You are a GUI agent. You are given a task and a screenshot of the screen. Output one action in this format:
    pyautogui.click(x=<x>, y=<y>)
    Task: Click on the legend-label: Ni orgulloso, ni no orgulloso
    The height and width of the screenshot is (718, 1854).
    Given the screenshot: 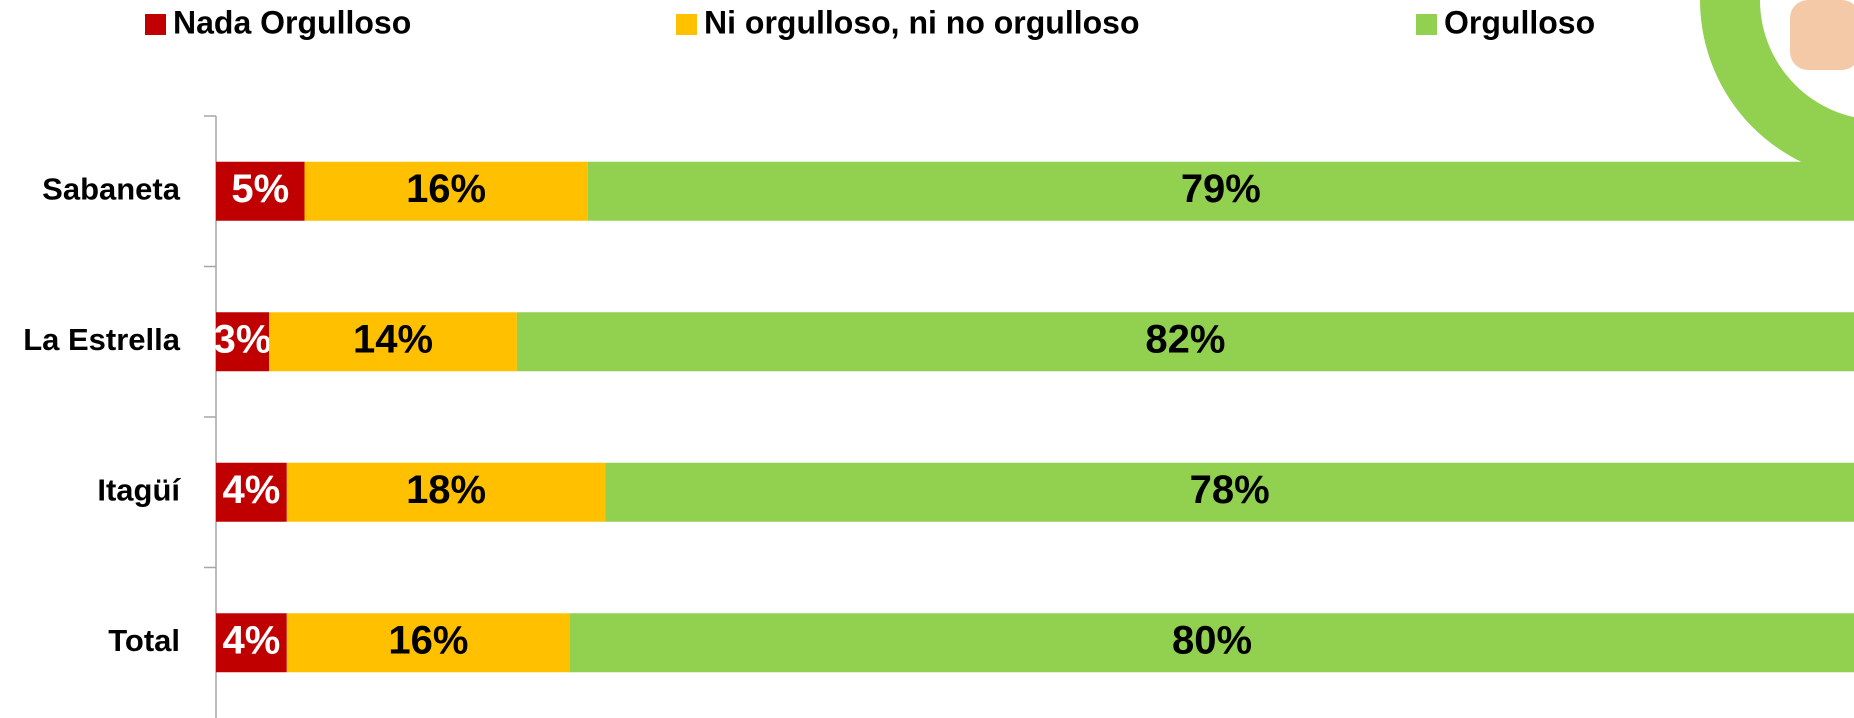 What is the action you would take?
    pyautogui.click(x=922, y=22)
    